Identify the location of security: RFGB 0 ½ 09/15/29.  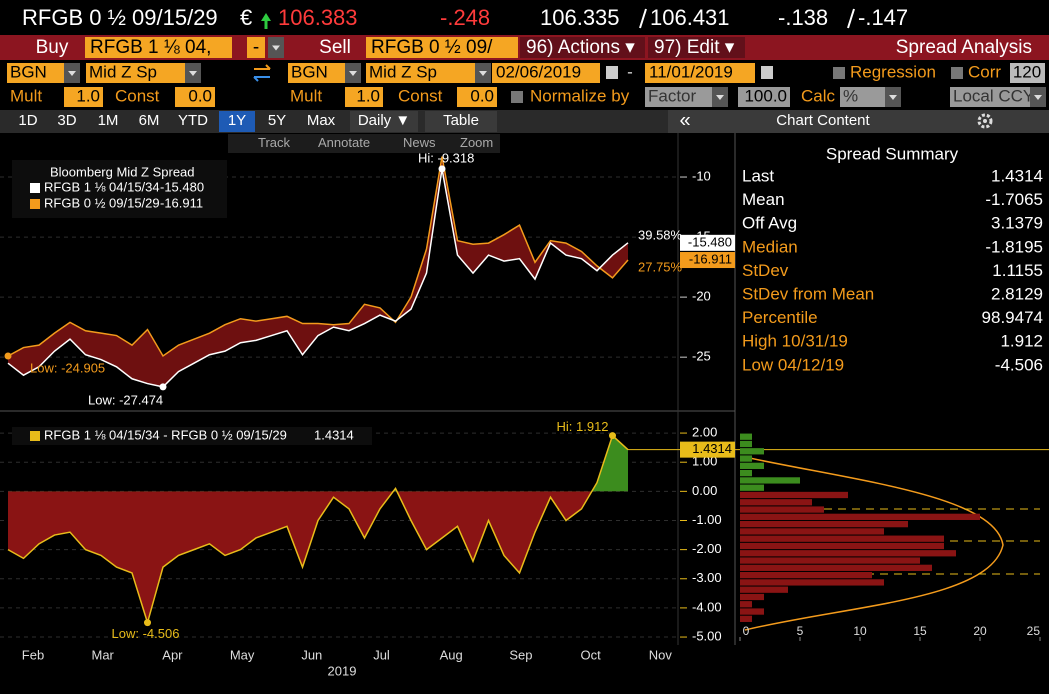
(120, 17).